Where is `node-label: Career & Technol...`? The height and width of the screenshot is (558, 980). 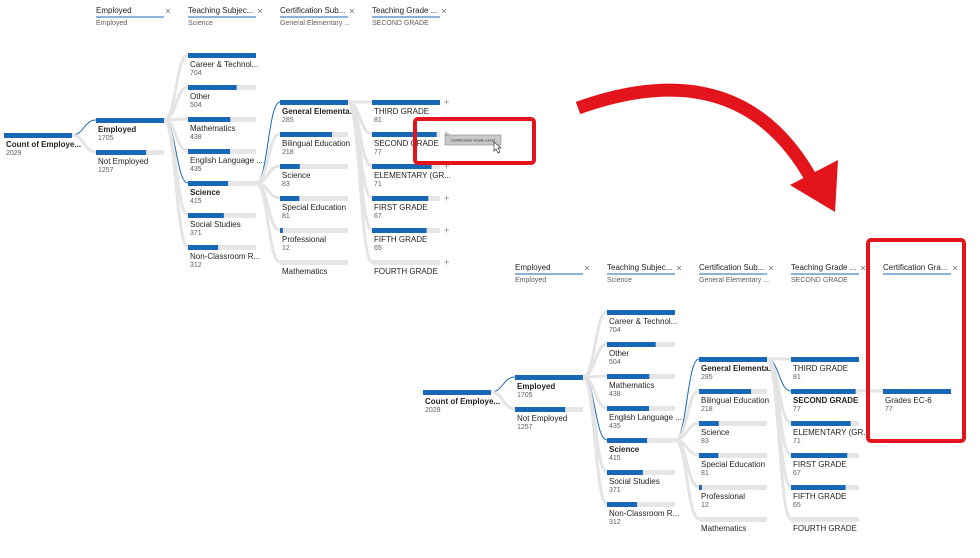 node-label: Career & Technol... is located at coordinates (643, 321).